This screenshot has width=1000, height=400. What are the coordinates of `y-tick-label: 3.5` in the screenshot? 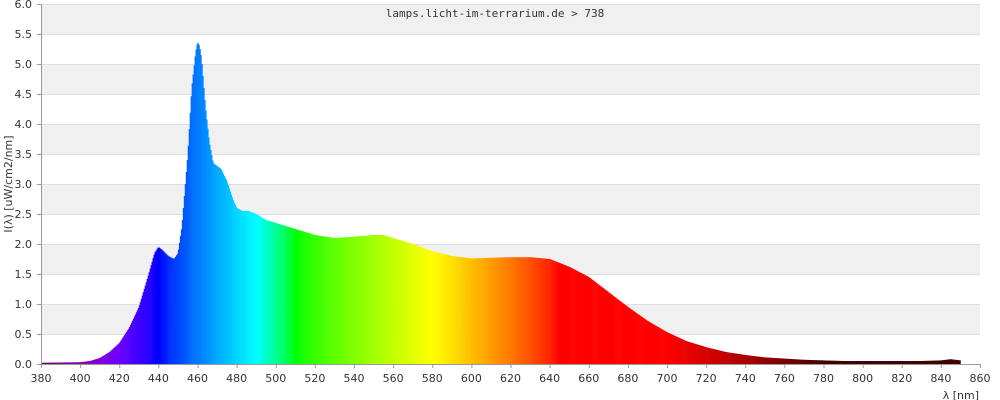 It's located at (24, 154).